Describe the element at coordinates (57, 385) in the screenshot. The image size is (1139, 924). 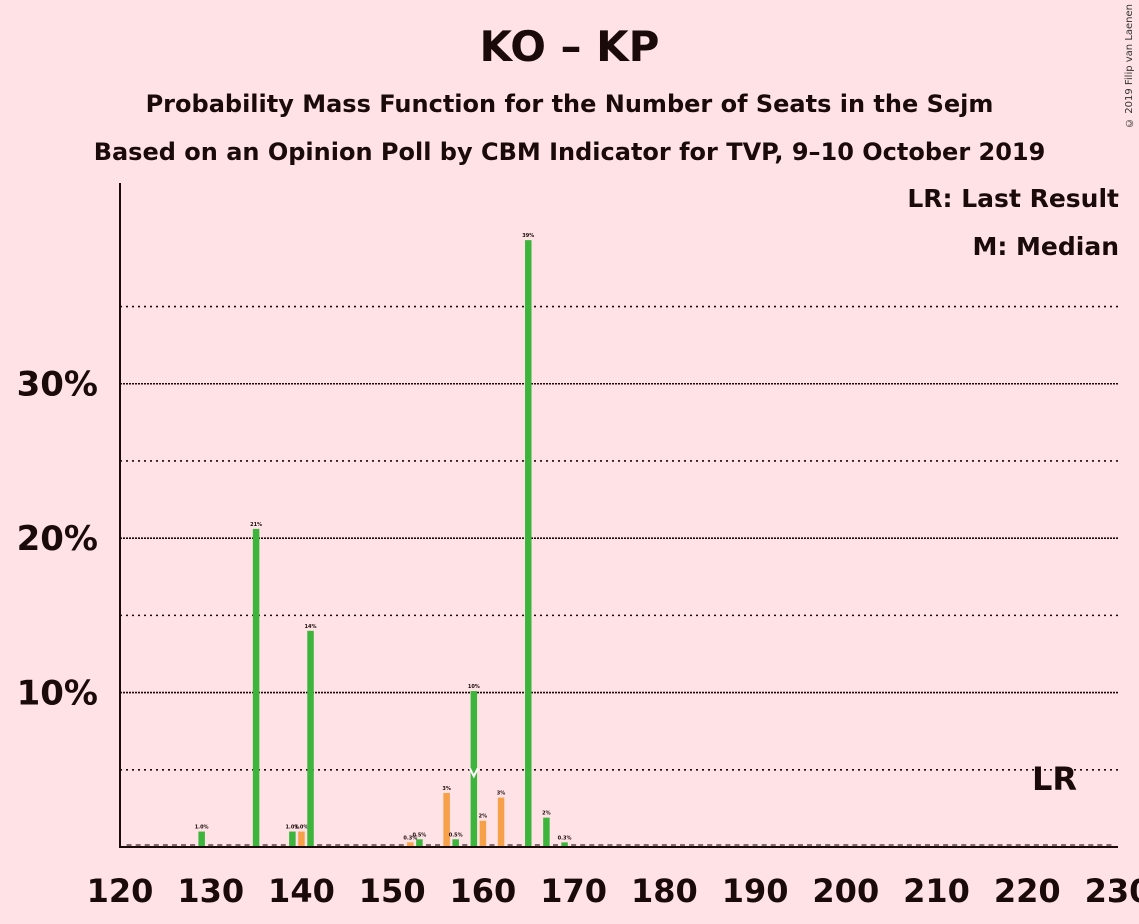
I see `y-tick-label: 30%` at that location.